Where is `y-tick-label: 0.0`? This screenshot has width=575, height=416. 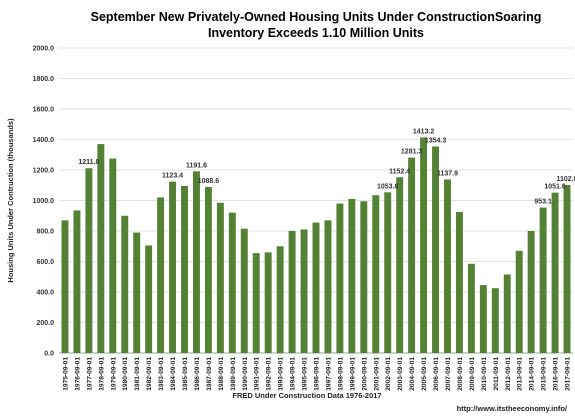 y-tick-label: 0.0 is located at coordinates (49, 354).